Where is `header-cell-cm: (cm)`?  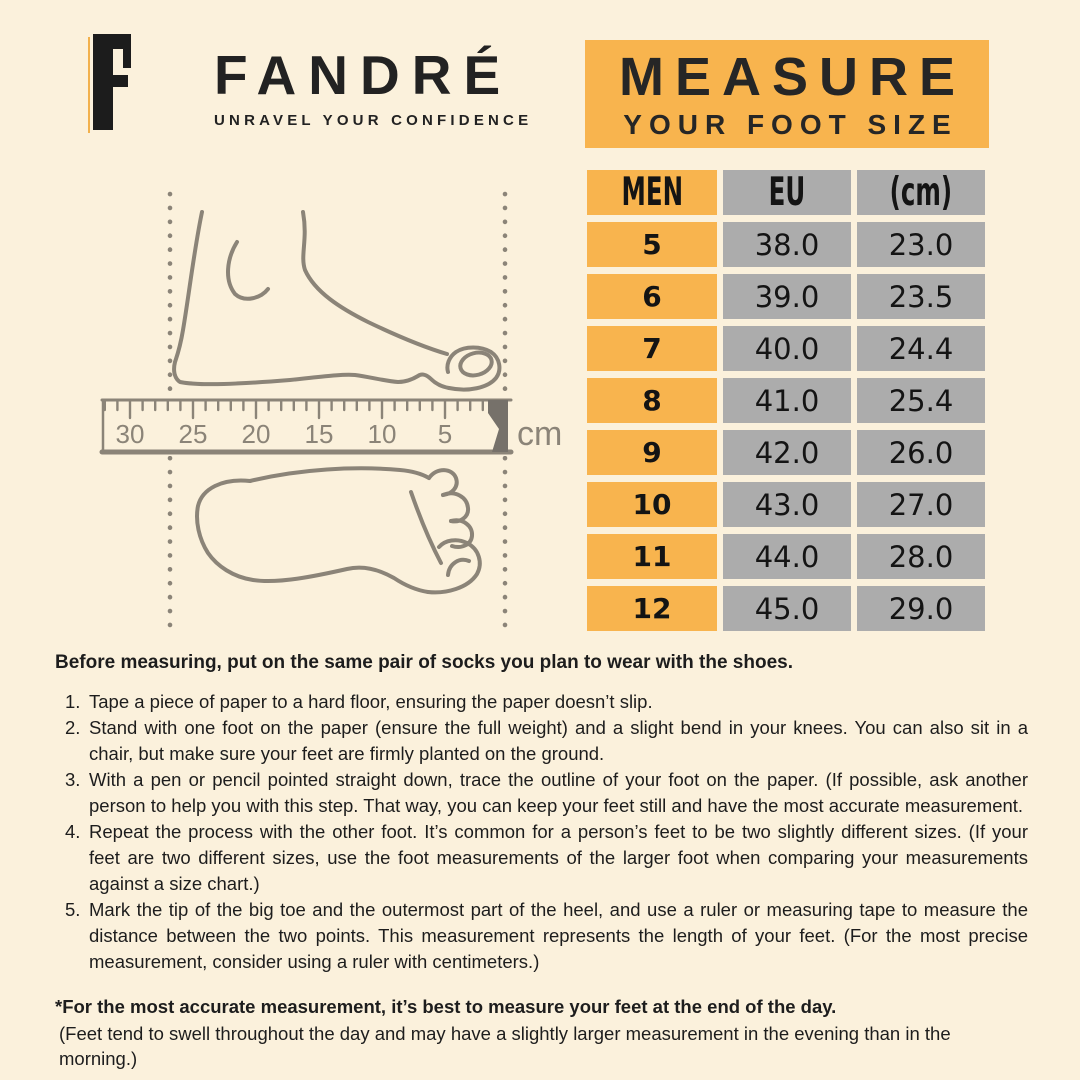
header-cell-cm: (cm) is located at coordinates (921, 192).